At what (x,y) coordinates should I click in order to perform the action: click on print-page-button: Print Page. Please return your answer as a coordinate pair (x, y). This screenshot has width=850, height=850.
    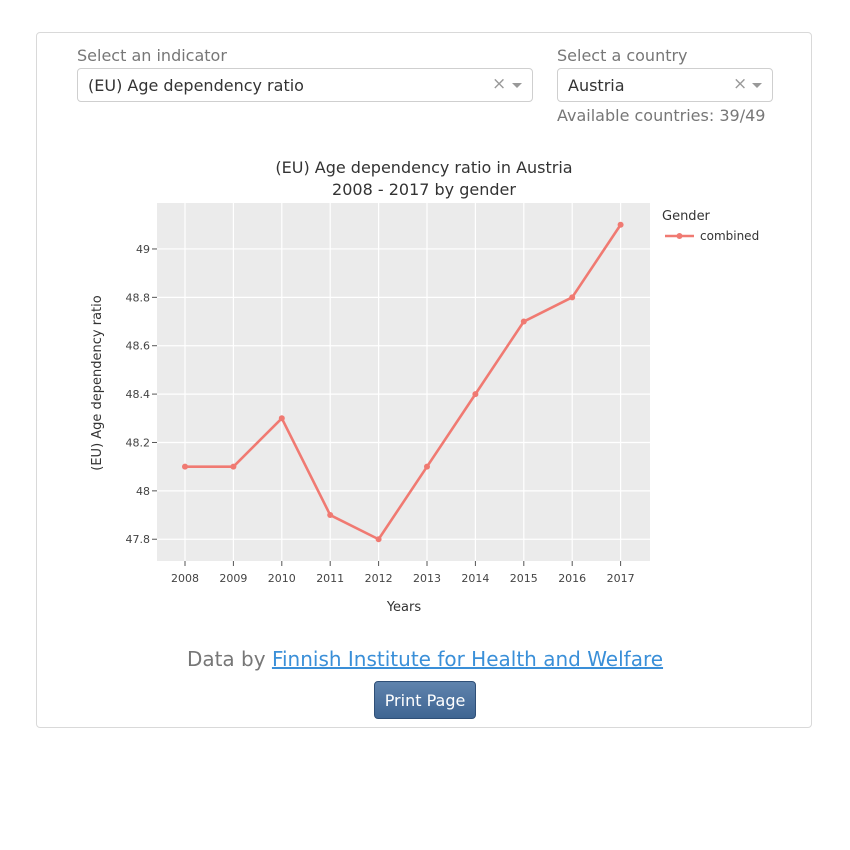
    Looking at the image, I should click on (425, 700).